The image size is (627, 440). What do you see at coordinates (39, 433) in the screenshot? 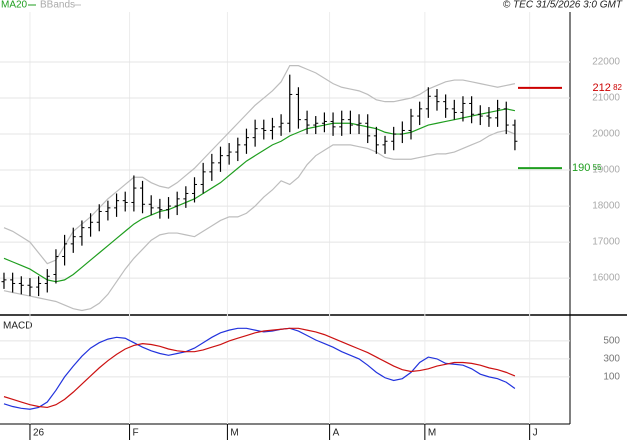
I see `x-tick-label: 26` at bounding box center [39, 433].